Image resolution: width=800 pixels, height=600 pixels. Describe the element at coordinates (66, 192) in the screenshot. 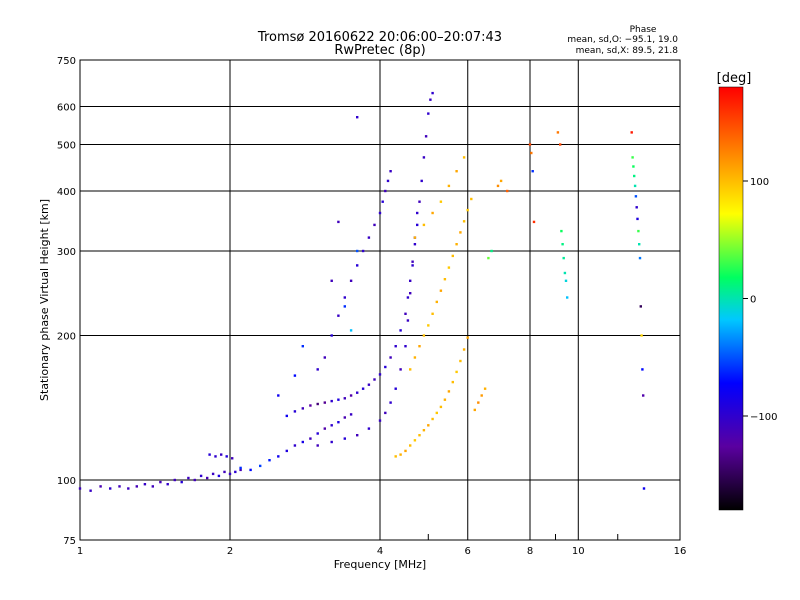

I see `y-tick-label: 400` at that location.